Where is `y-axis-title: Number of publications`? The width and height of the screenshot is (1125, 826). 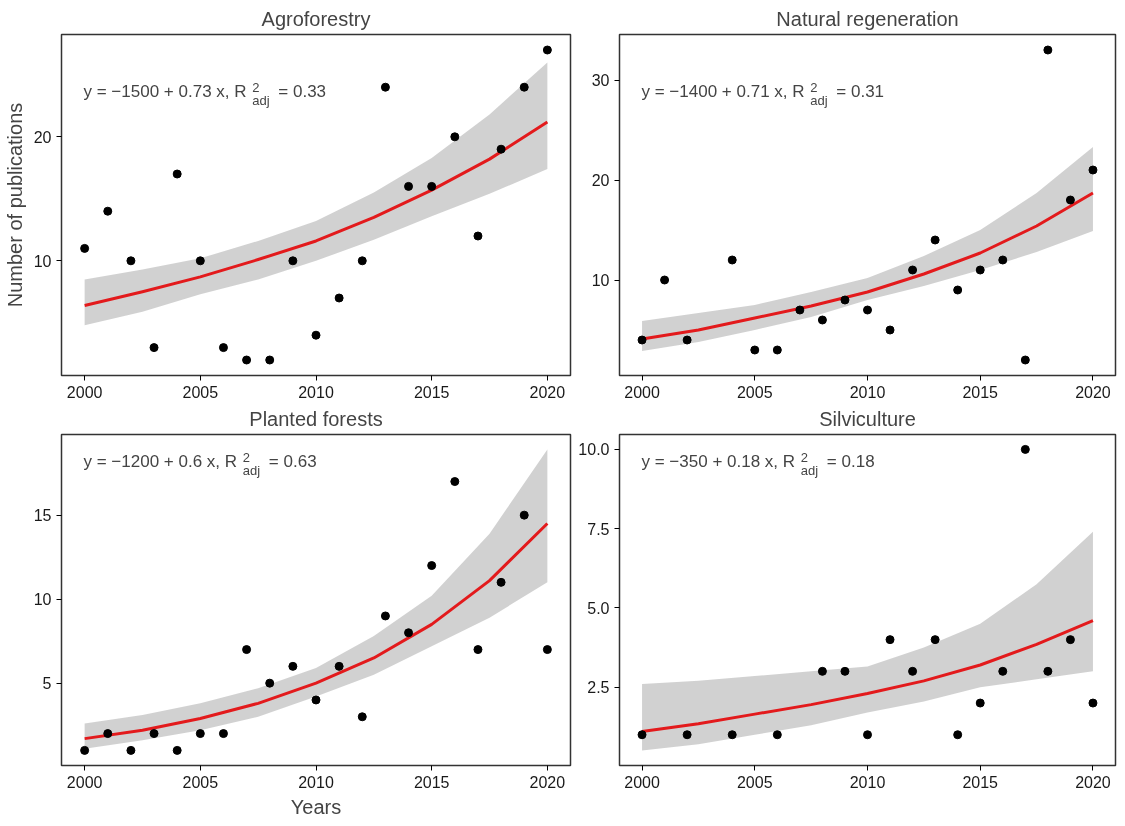 y-axis-title: Number of publications is located at coordinates (14, 205).